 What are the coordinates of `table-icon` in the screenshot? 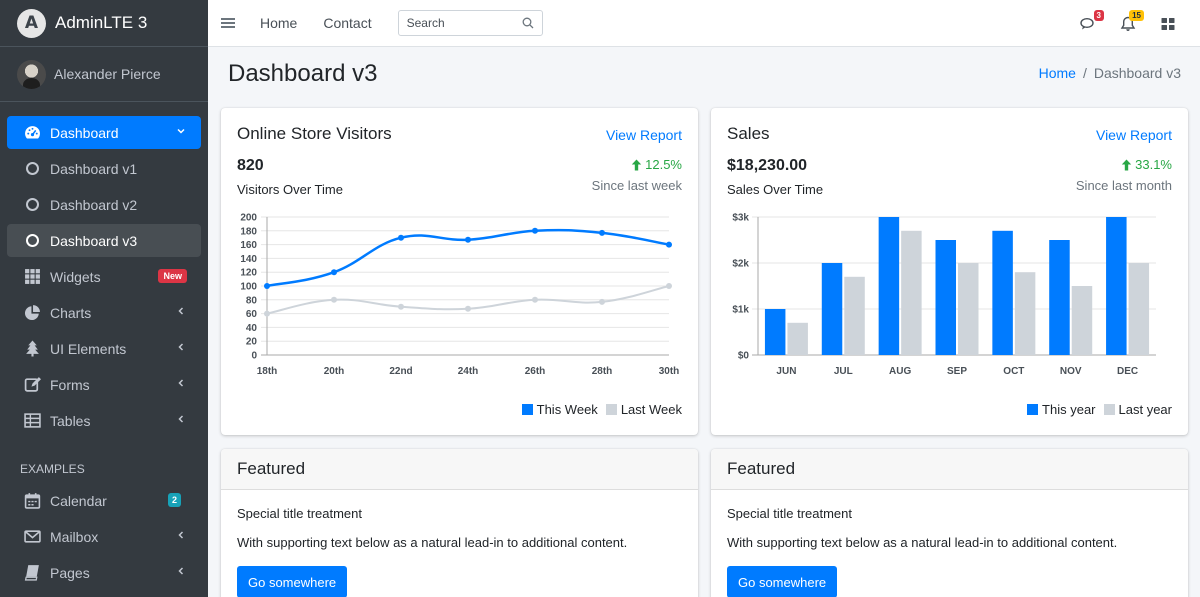 It's located at (32, 421).